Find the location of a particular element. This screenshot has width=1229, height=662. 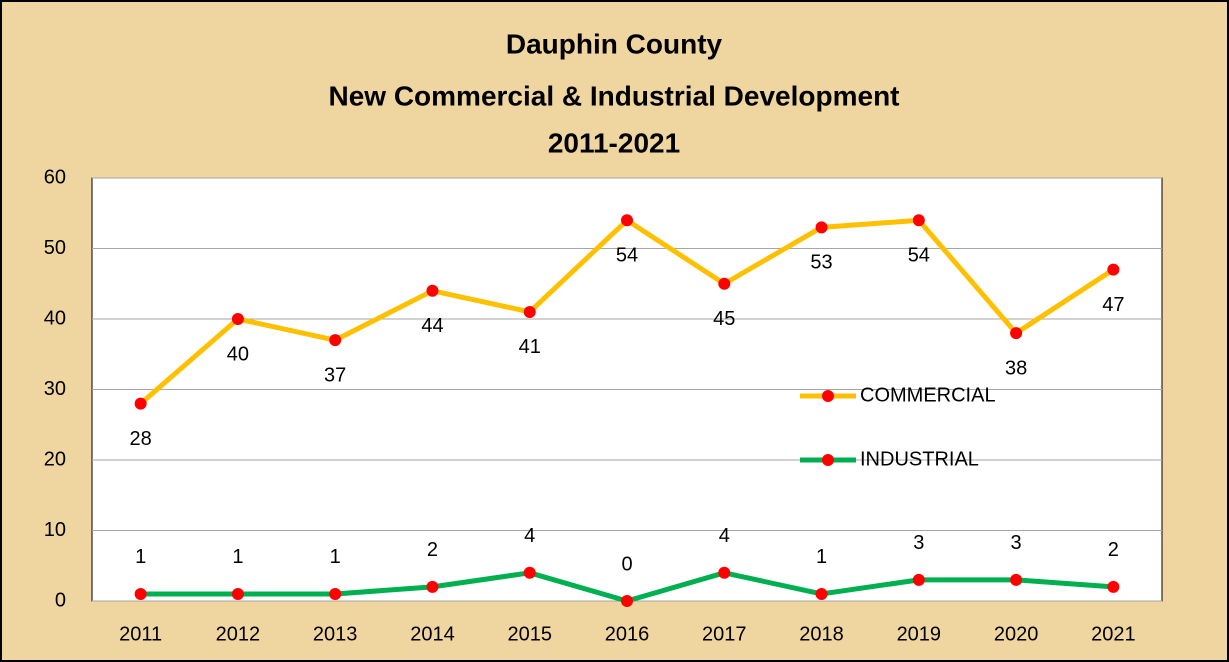

x-tick-label: 2013 is located at coordinates (335, 634).